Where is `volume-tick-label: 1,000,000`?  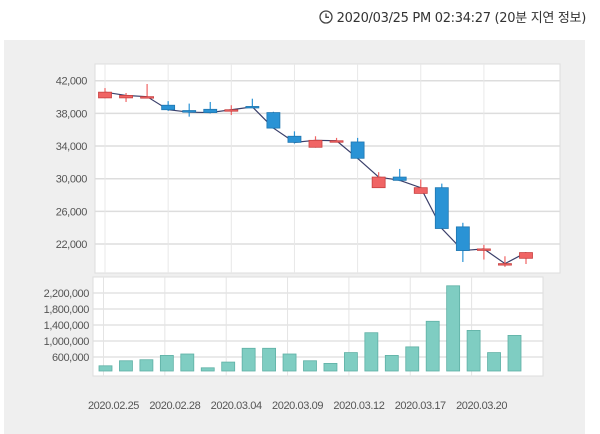
volume-tick-label: 1,000,000 is located at coordinates (67, 342).